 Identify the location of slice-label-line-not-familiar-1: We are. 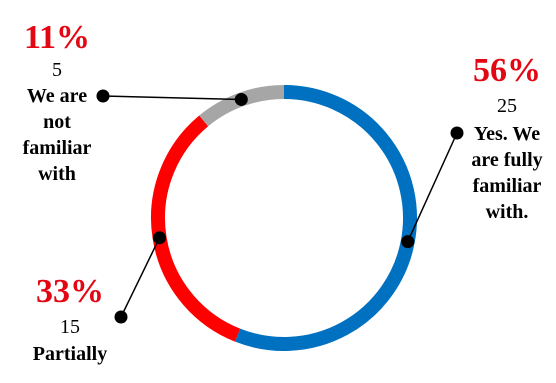
(57, 96).